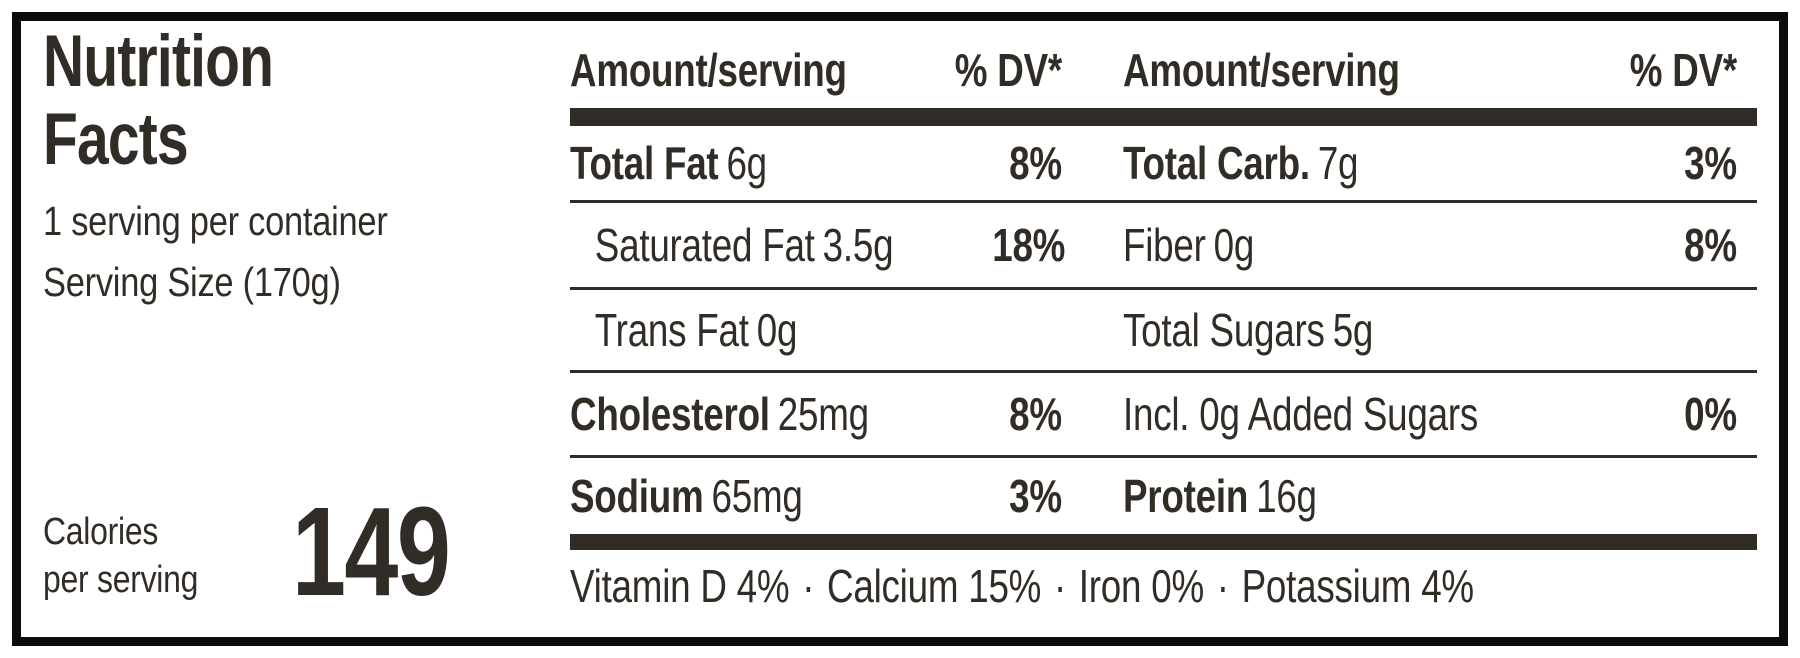 Image resolution: width=1800 pixels, height=658 pixels. Describe the element at coordinates (704, 245) in the screenshot. I see `nutrient-name: Saturated Fat` at that location.